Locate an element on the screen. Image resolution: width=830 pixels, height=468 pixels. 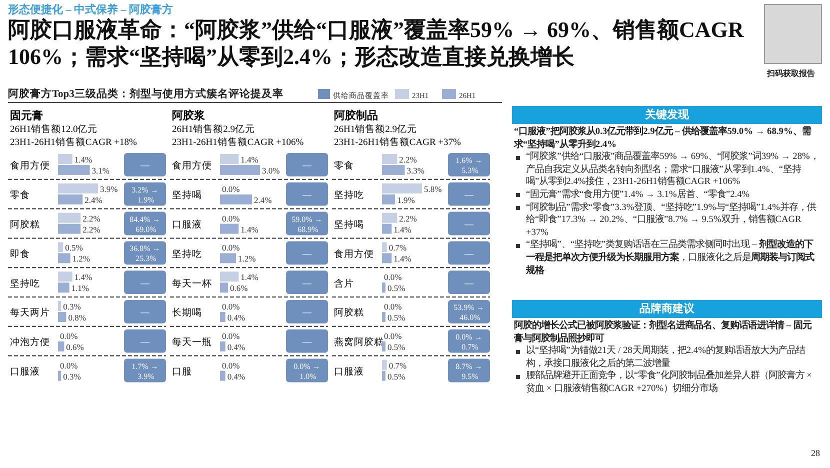
data-label: 5.8% is located at coordinates (433, 189).